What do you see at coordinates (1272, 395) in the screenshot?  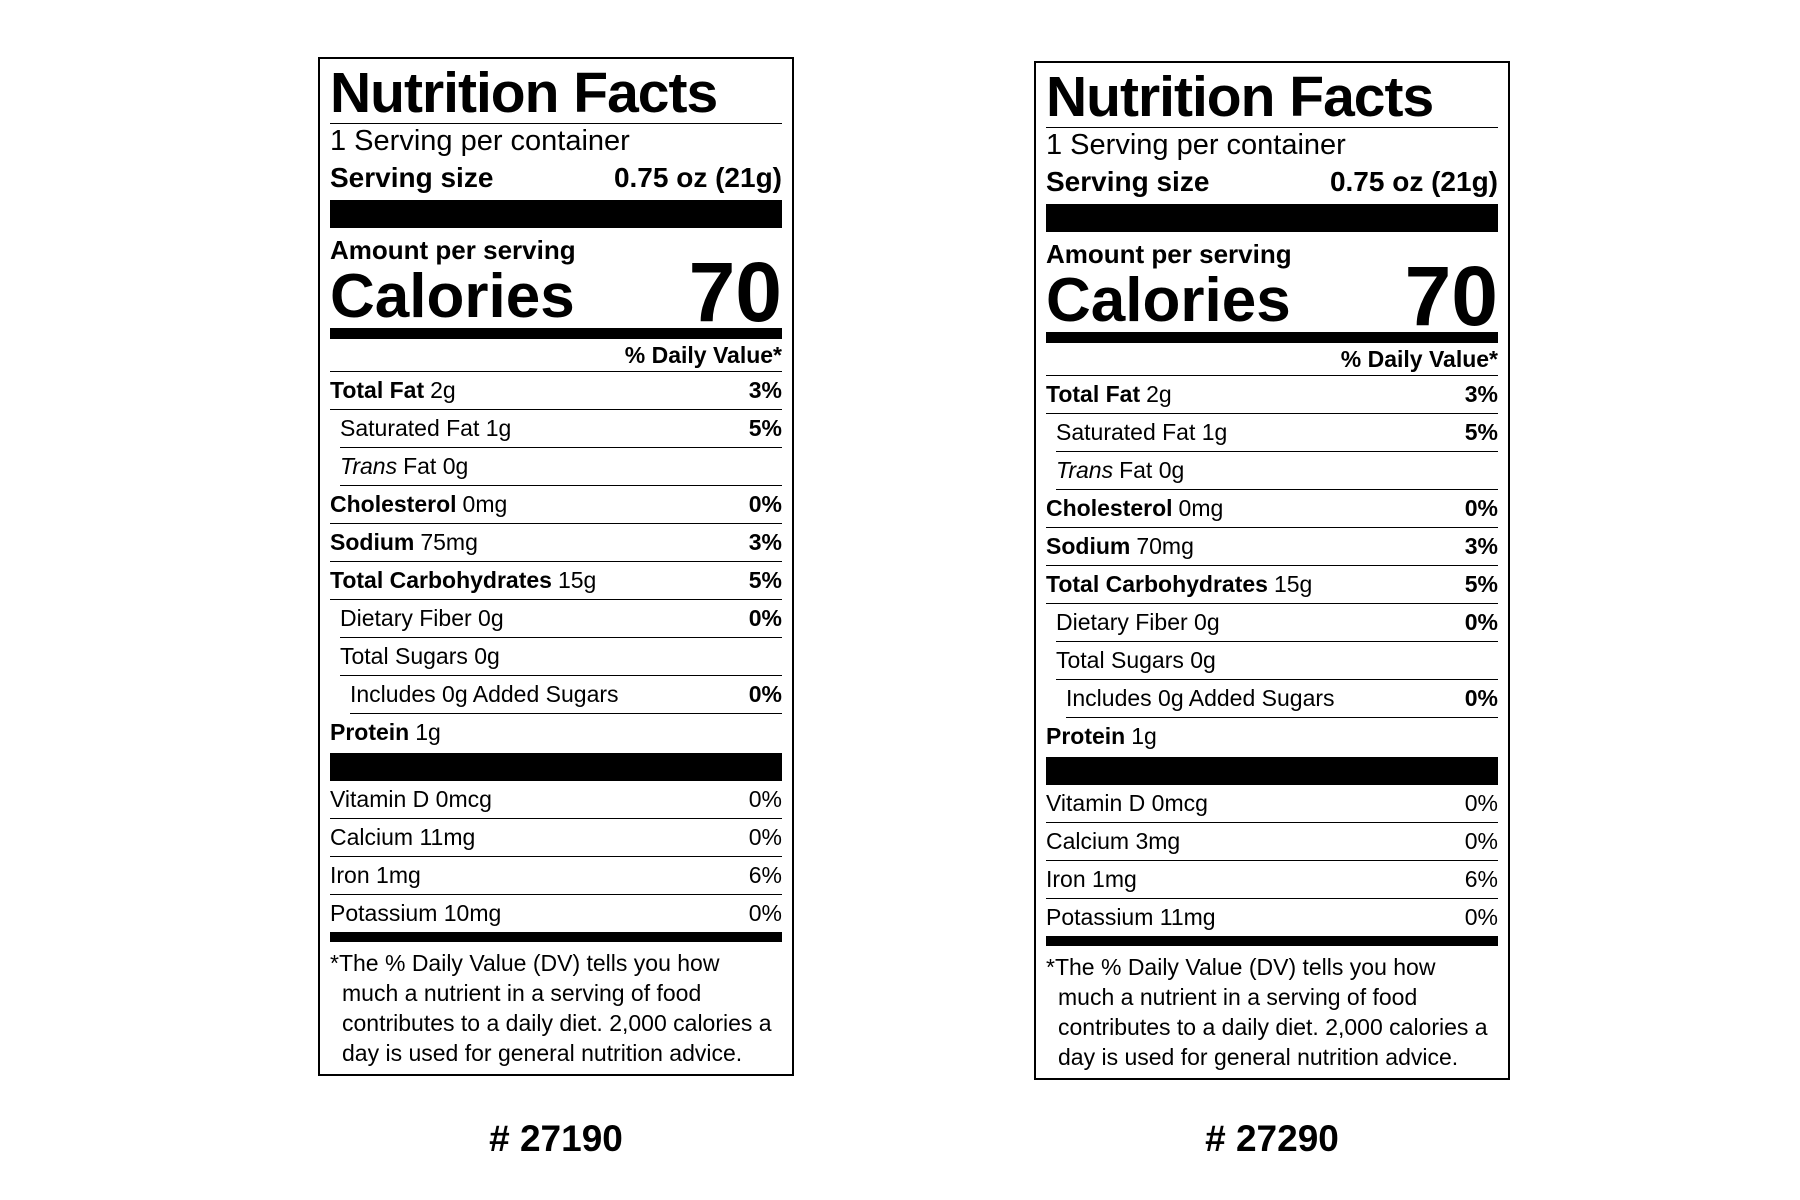 I see `nutrient-row: Total Fat 2g 3%` at bounding box center [1272, 395].